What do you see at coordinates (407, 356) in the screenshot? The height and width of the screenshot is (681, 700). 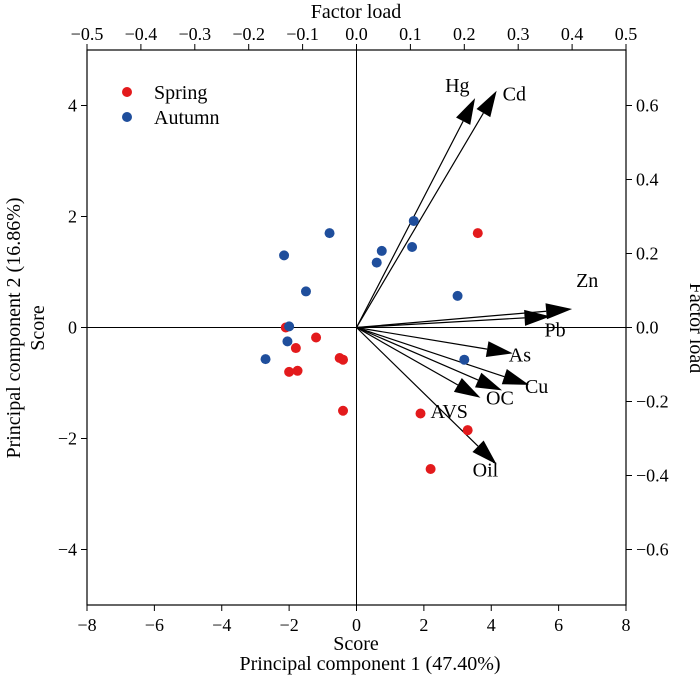 I see `loading-vector-avs` at bounding box center [407, 356].